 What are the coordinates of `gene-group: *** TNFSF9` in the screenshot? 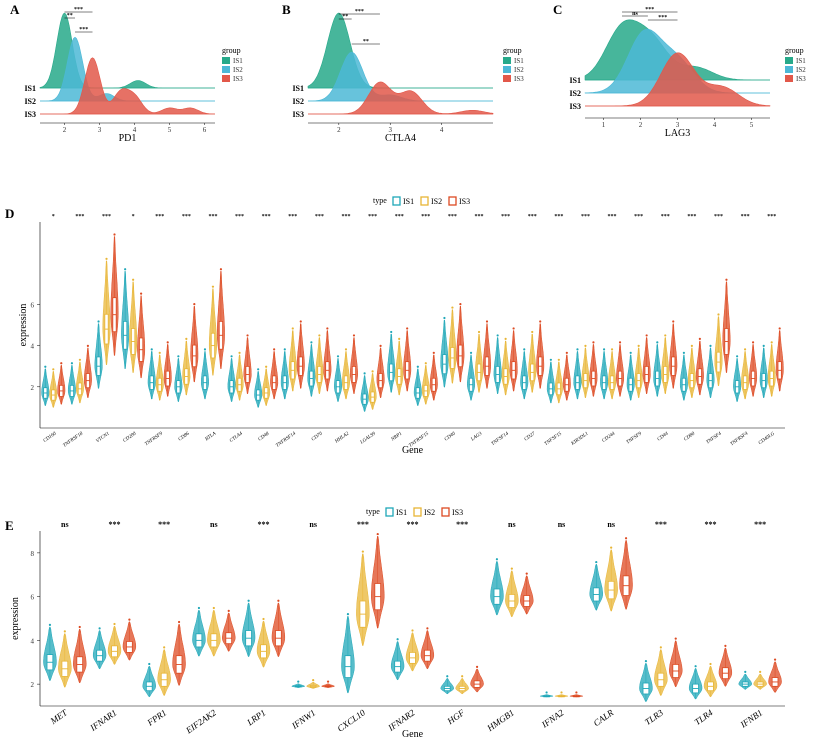 It's located at (638, 330).